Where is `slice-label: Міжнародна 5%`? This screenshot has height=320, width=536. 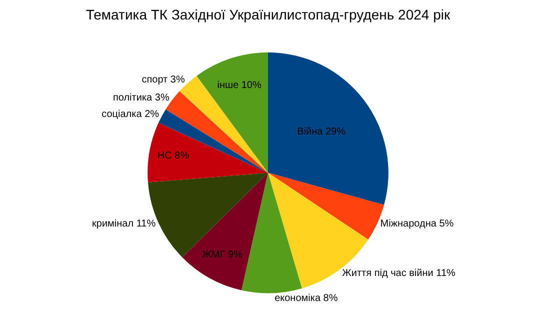 slice-label: Міжнародна 5% is located at coordinates (417, 224).